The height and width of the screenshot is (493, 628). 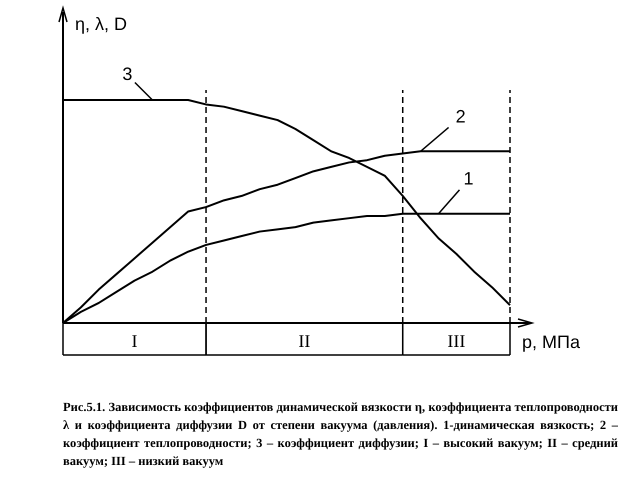 What do you see at coordinates (135, 341) in the screenshot?
I see `text: I` at bounding box center [135, 341].